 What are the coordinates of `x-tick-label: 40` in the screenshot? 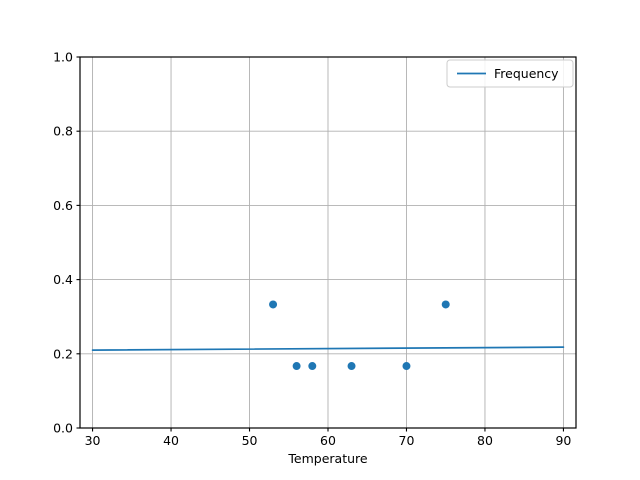 It's located at (171, 440).